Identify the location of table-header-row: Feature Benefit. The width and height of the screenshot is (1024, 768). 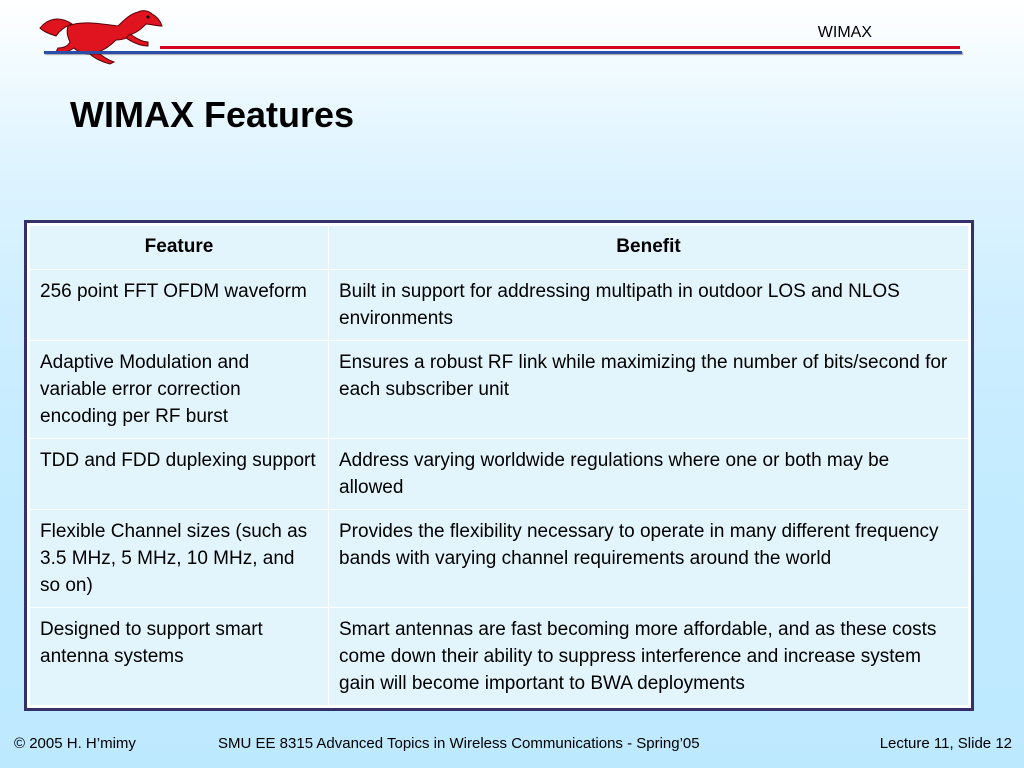
(499, 248).